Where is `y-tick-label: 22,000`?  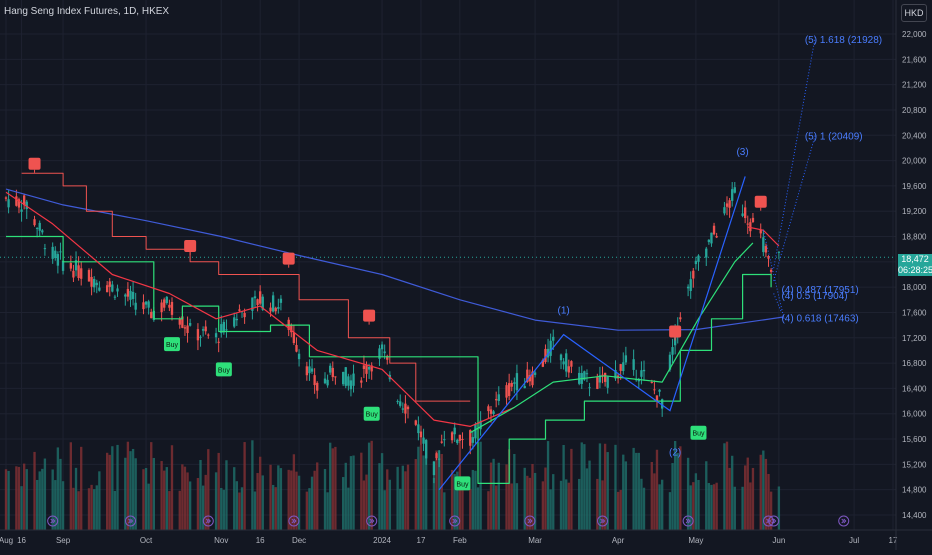 y-tick-label: 22,000 is located at coordinates (914, 34).